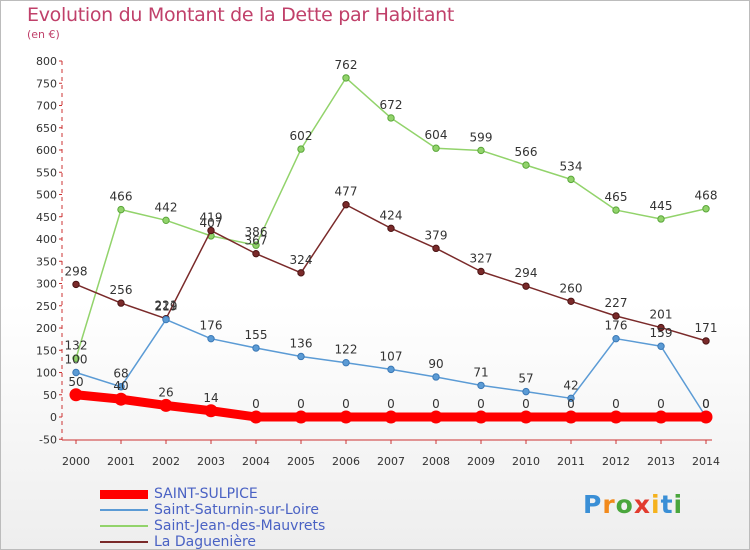  I want to click on data-label: 379, so click(436, 235).